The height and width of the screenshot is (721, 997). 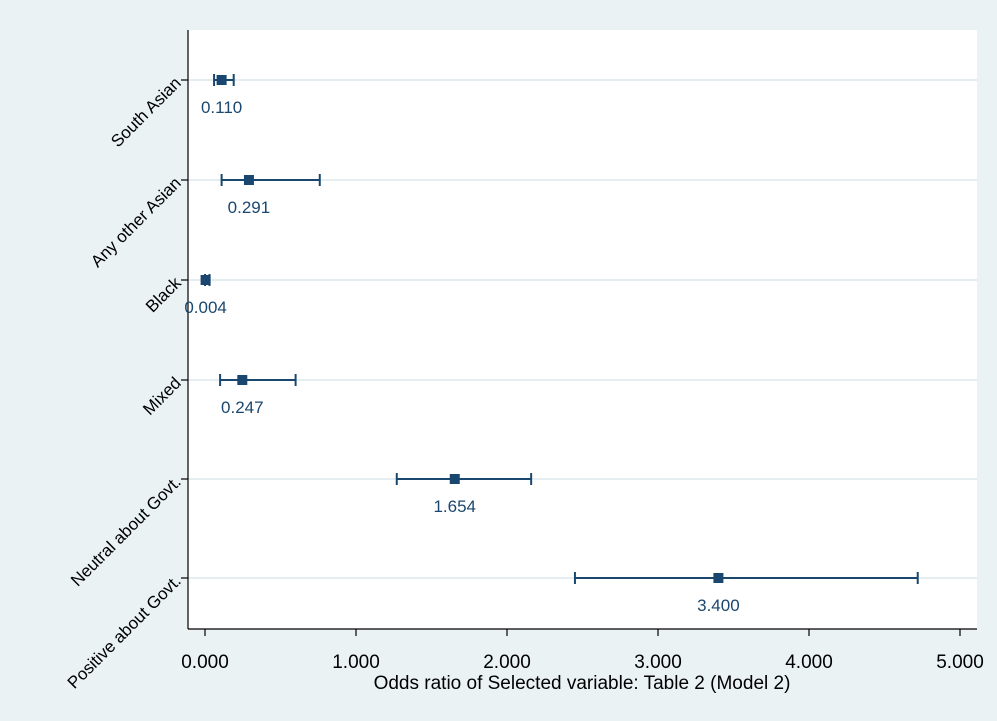 What do you see at coordinates (249, 207) in the screenshot?
I see `value-label: 0.291` at bounding box center [249, 207].